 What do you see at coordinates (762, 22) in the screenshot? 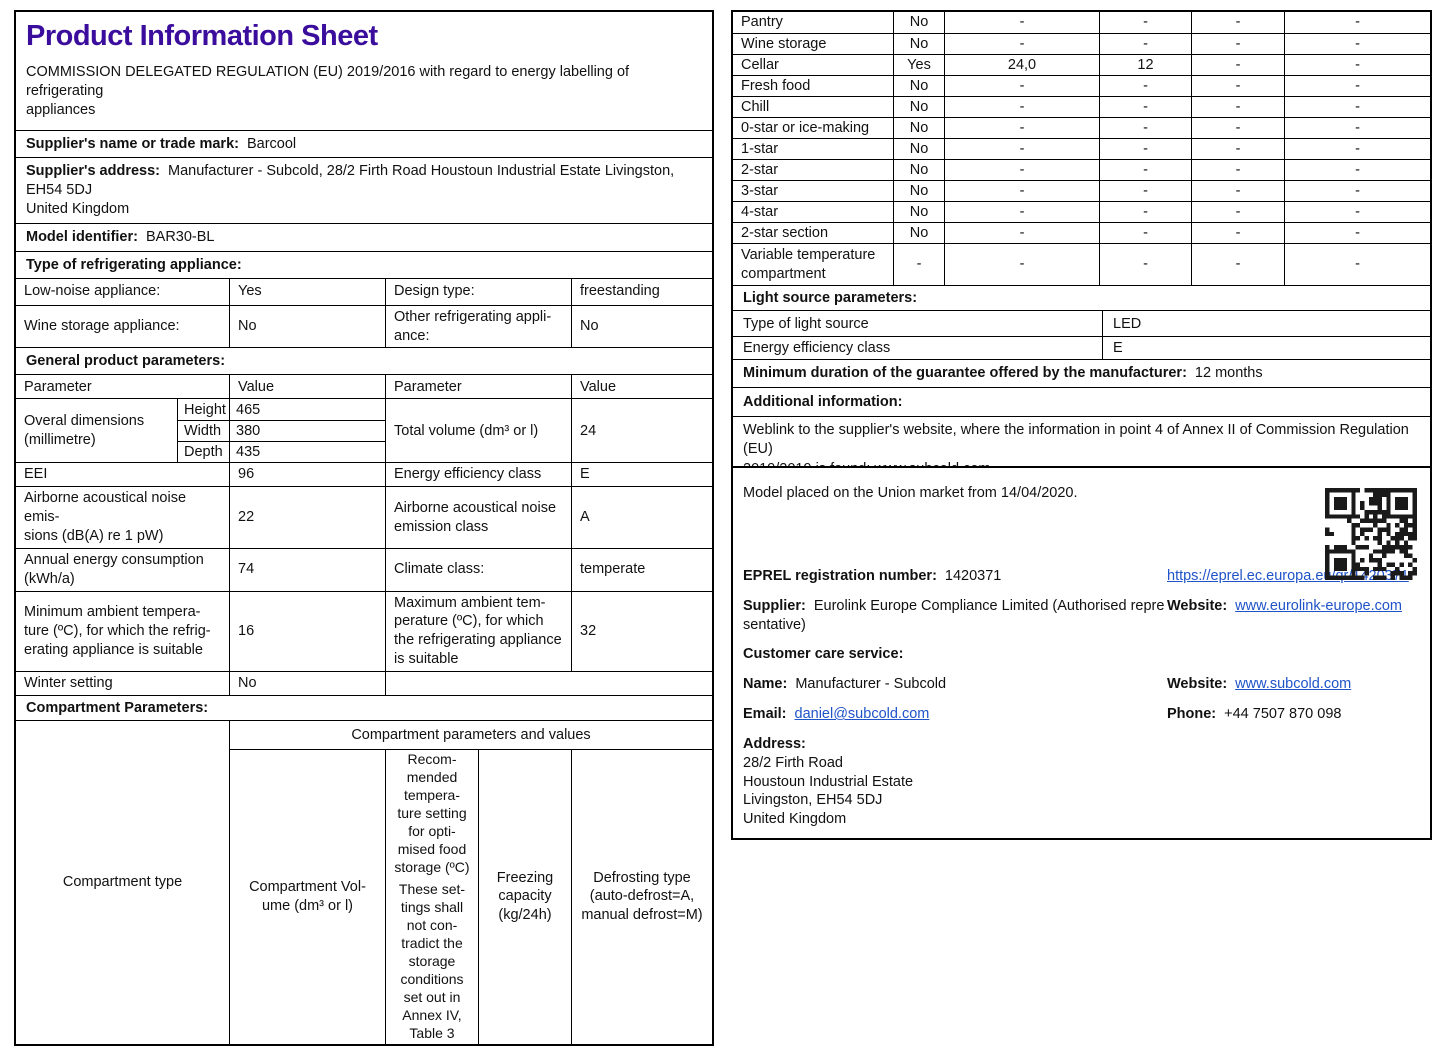
I see `table-cell: Pantry` at bounding box center [762, 22].